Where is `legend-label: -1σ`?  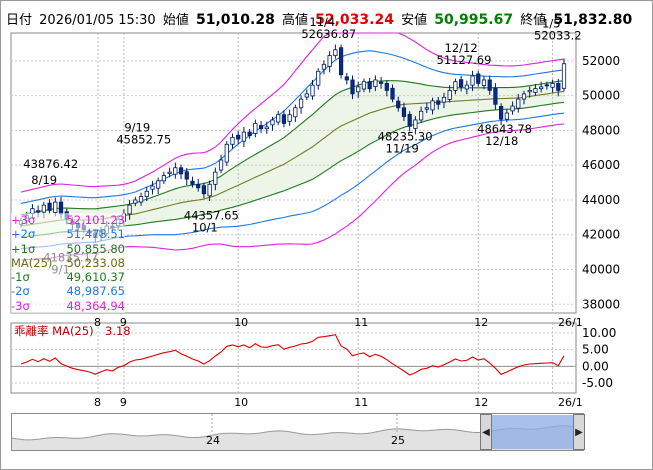 legend-label: -1σ is located at coordinates (20, 277).